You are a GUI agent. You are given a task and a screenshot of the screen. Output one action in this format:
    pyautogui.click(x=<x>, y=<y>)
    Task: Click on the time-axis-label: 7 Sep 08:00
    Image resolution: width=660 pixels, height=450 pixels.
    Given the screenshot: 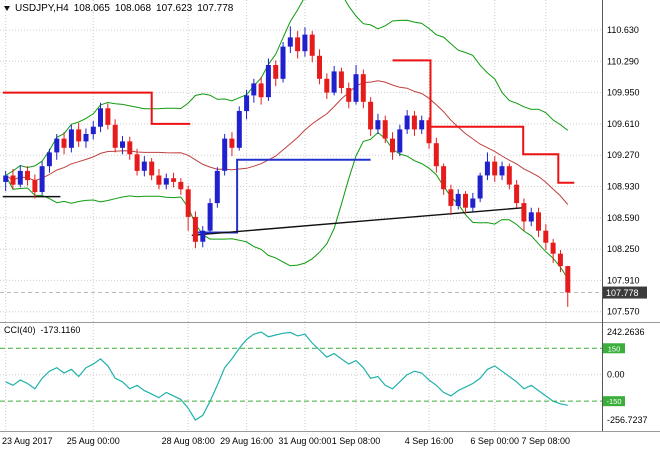 What is the action you would take?
    pyautogui.click(x=546, y=441)
    